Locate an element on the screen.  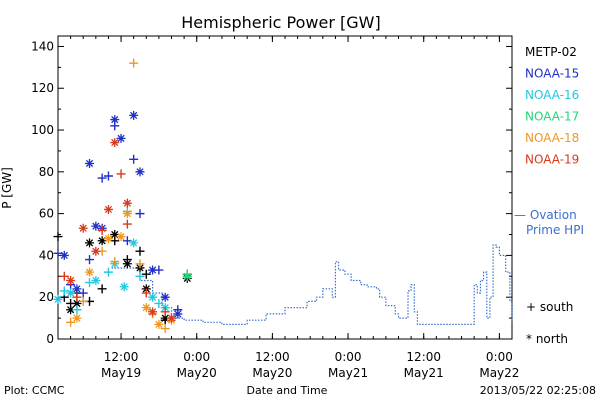
legend-south-marker: + south is located at coordinates (549, 307).